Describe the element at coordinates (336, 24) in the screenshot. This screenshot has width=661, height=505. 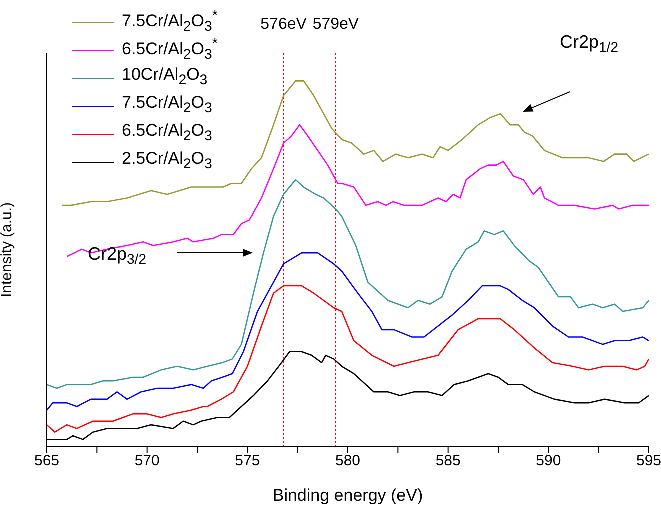
I see `ref-line-label: 579eV` at that location.